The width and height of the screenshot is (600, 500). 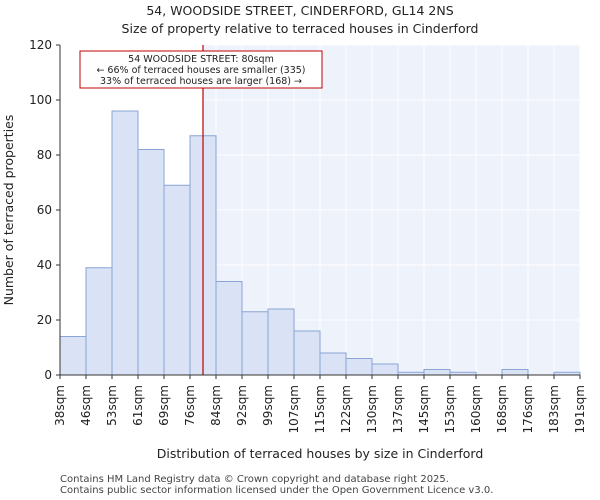 I want to click on x-tick-label: 76sqm, so click(x=190, y=405).